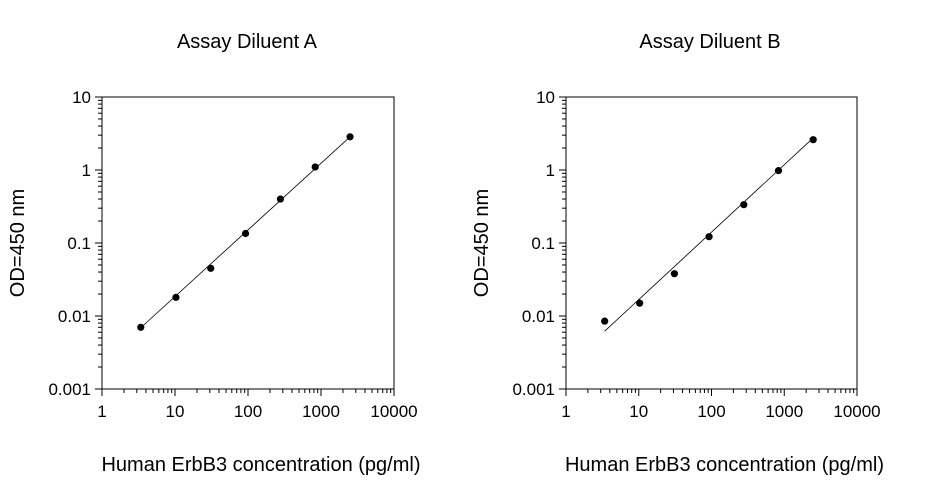 This screenshot has height=485, width=926. I want to click on chart-title: Assay Diluent A, so click(247, 42).